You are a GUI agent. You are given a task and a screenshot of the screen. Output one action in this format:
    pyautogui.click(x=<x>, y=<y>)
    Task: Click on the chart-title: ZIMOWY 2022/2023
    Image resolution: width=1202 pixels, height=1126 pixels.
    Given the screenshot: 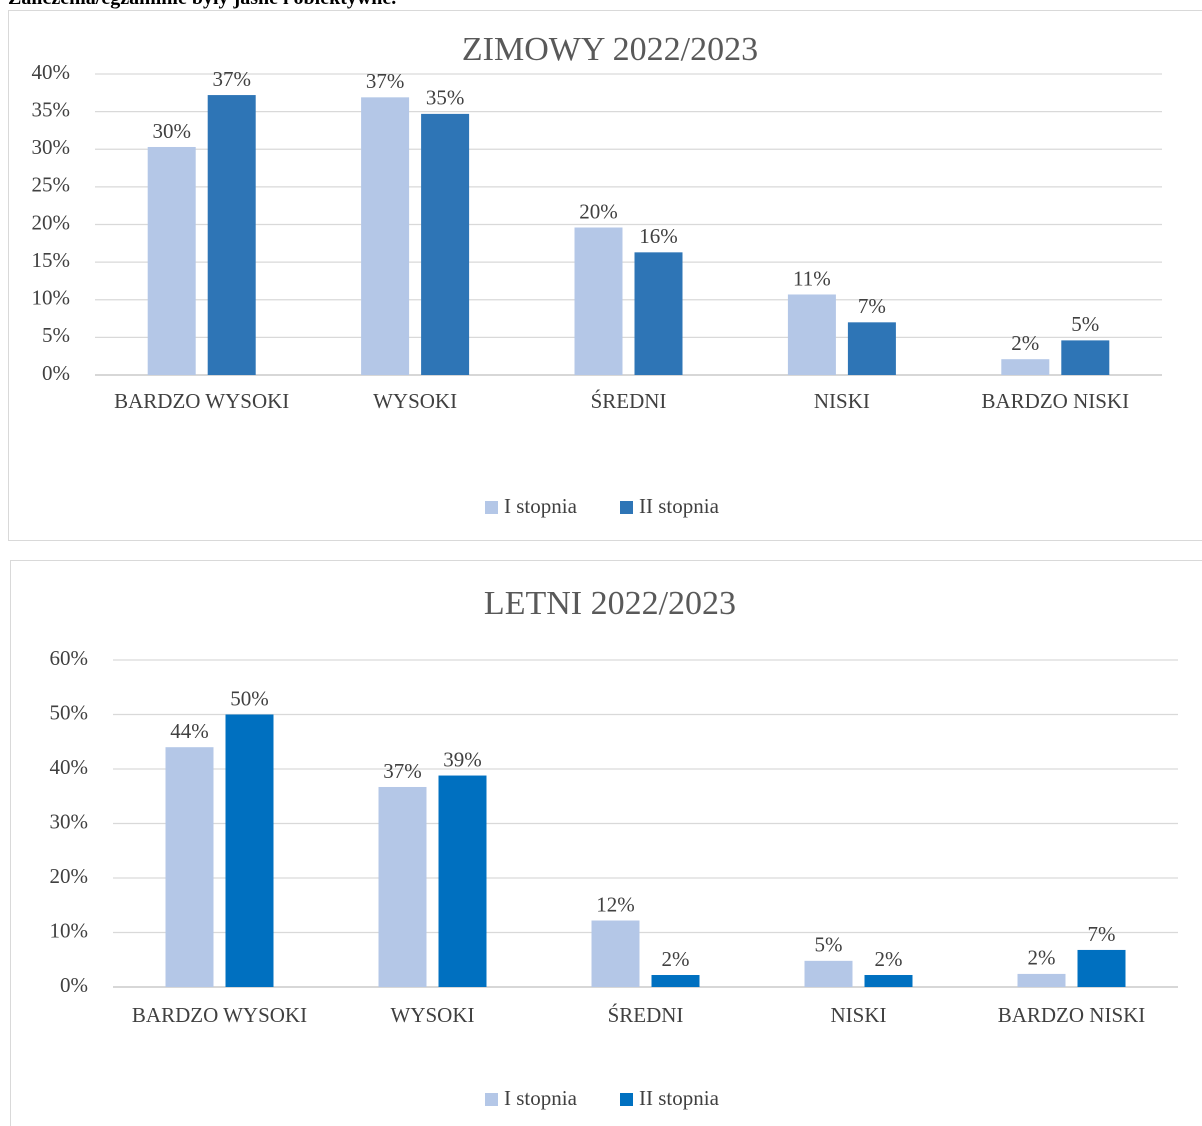 What is the action you would take?
    pyautogui.click(x=610, y=49)
    